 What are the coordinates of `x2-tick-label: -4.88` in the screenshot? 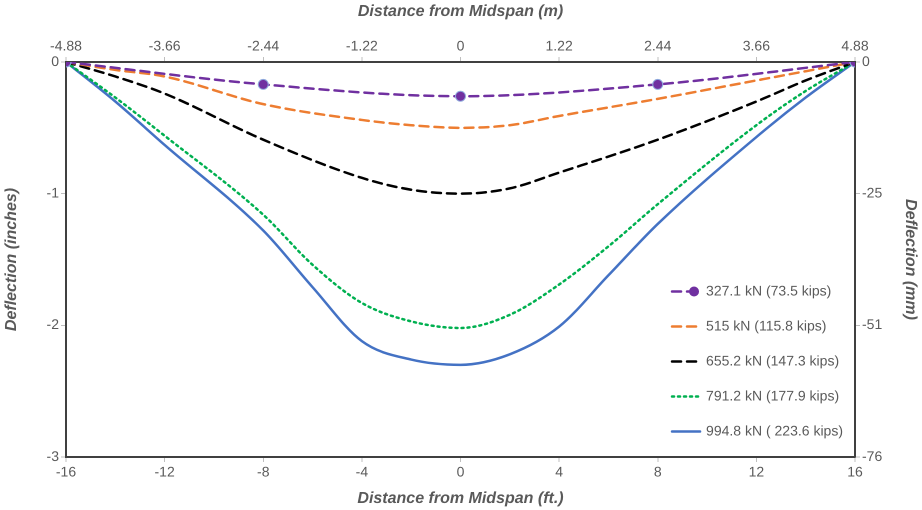 It's located at (66, 45).